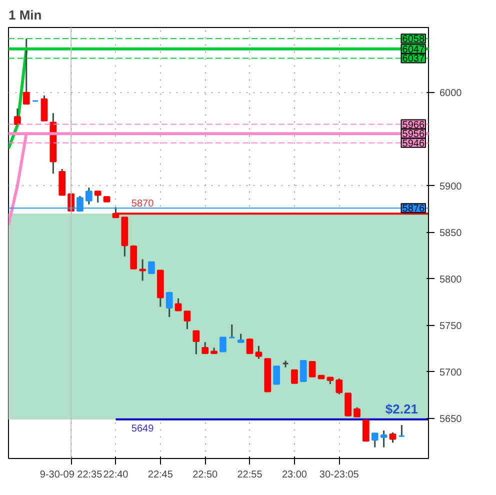 The width and height of the screenshot is (496, 495). I want to click on y-tick-label: 5850, so click(451, 233).